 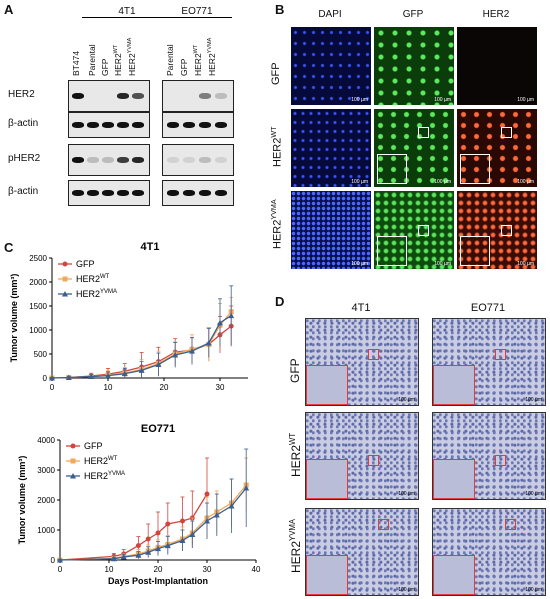 I want to click on x-tick-label: 30, so click(x=207, y=569).